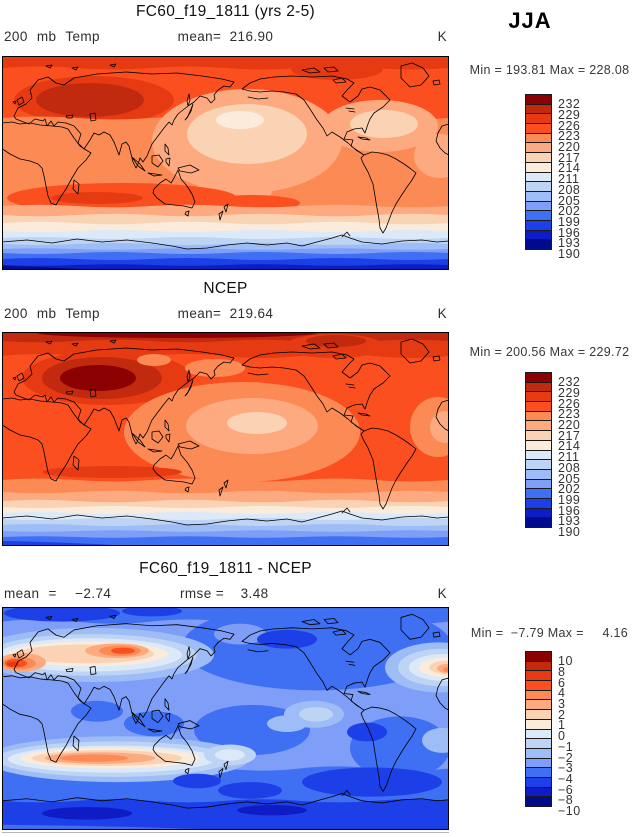 Image resolution: width=644 pixels, height=837 pixels. What do you see at coordinates (52, 313) in the screenshot?
I see `panel2-field-label: 200 mb Temp` at bounding box center [52, 313].